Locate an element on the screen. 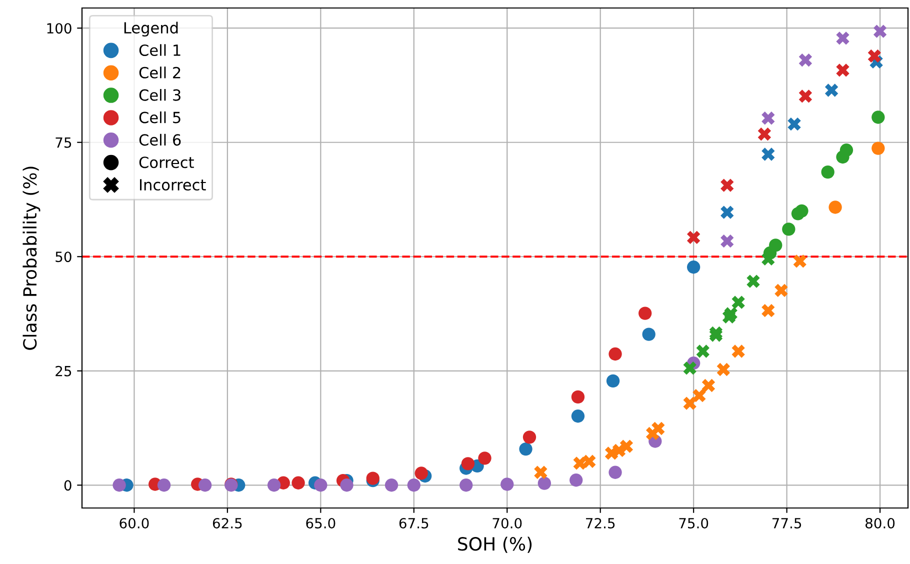 The image size is (910, 564). legend-title: Legend is located at coordinates (151, 29).